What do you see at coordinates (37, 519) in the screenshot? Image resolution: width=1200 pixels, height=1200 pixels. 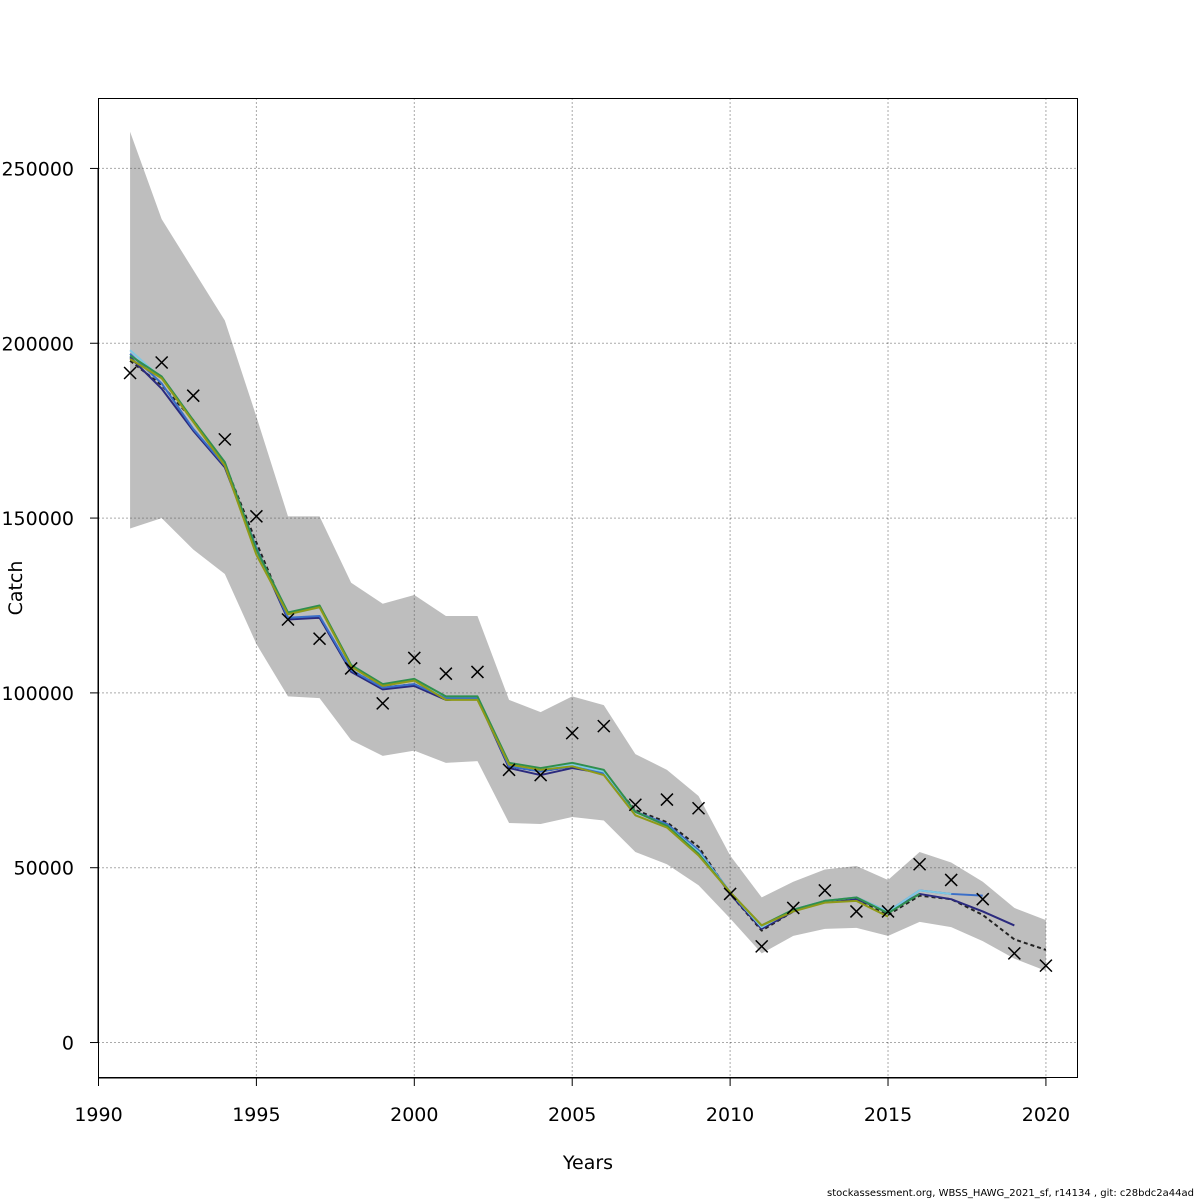 I see `y-tick-label: 150000` at bounding box center [37, 519].